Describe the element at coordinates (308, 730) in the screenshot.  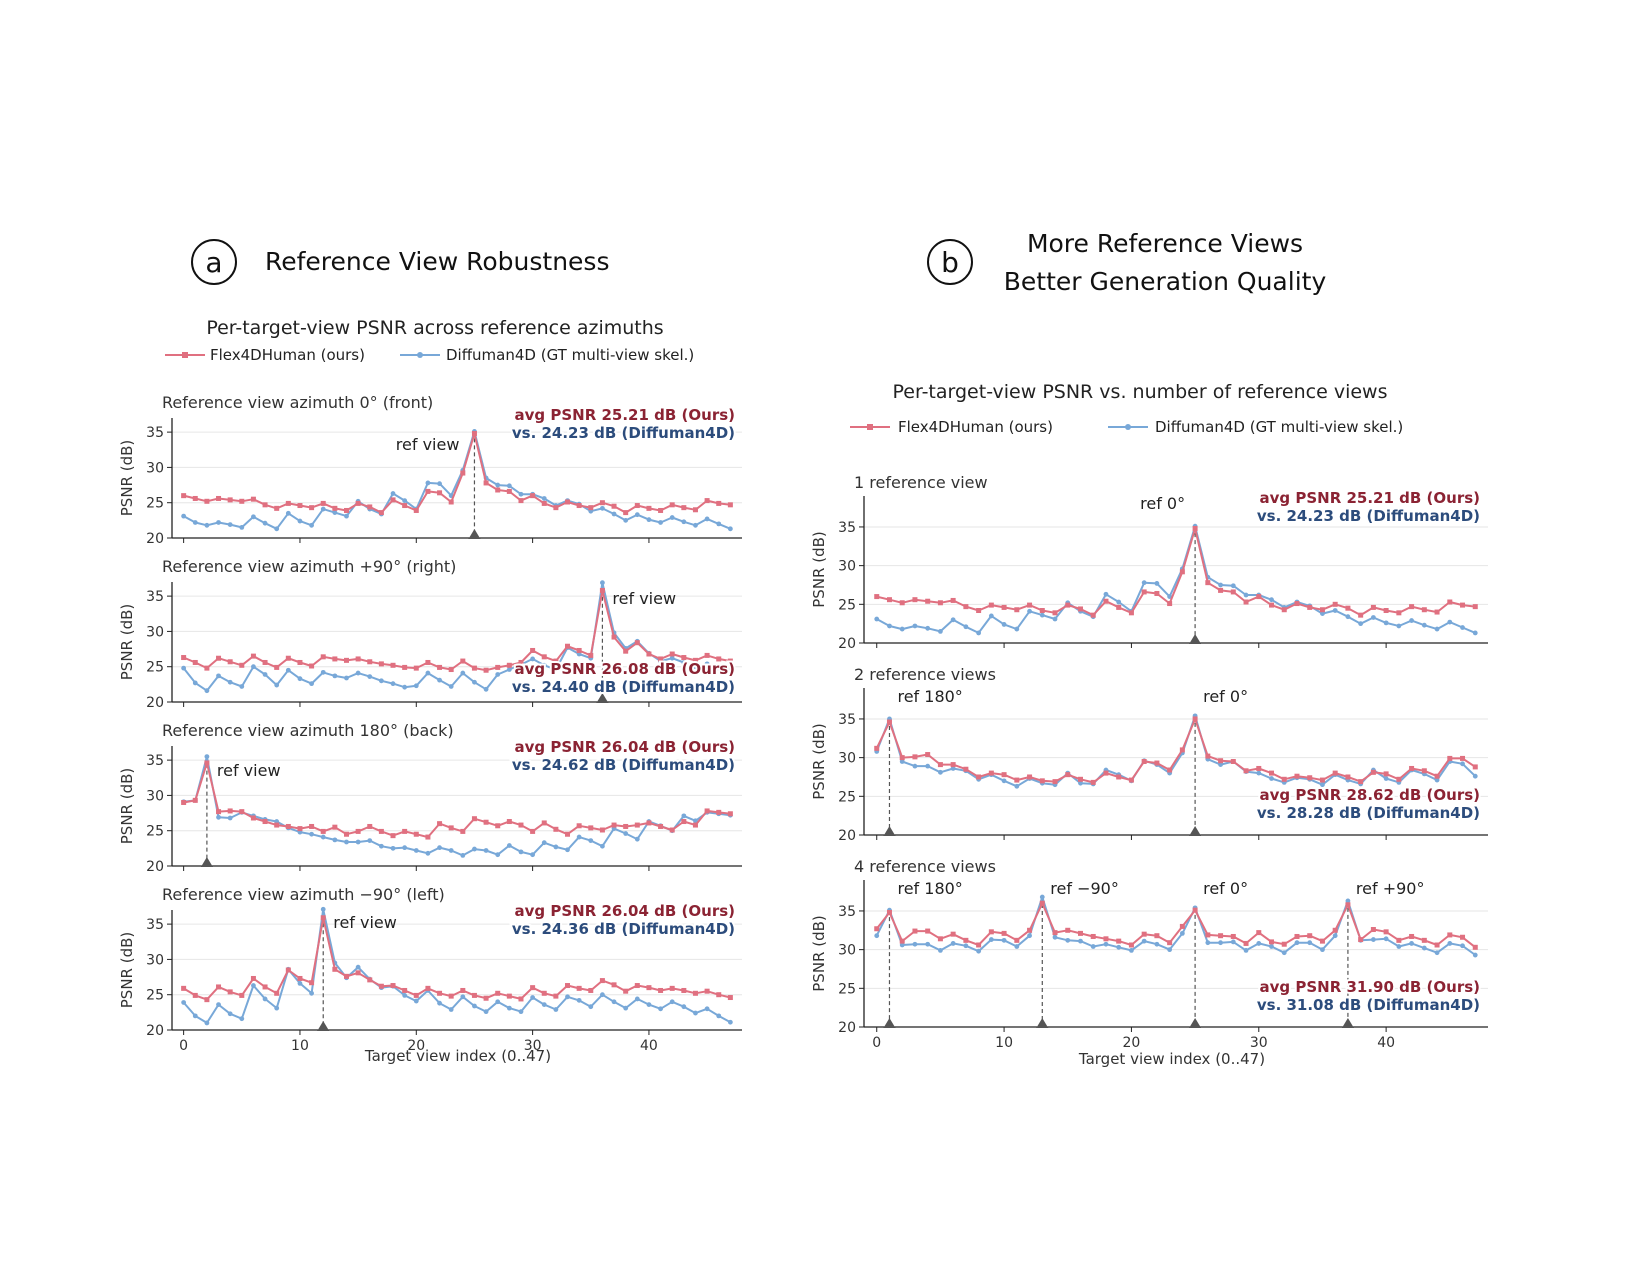
I see `subplot-title-a-3: Reference view azimuth 180° (back)` at that location.